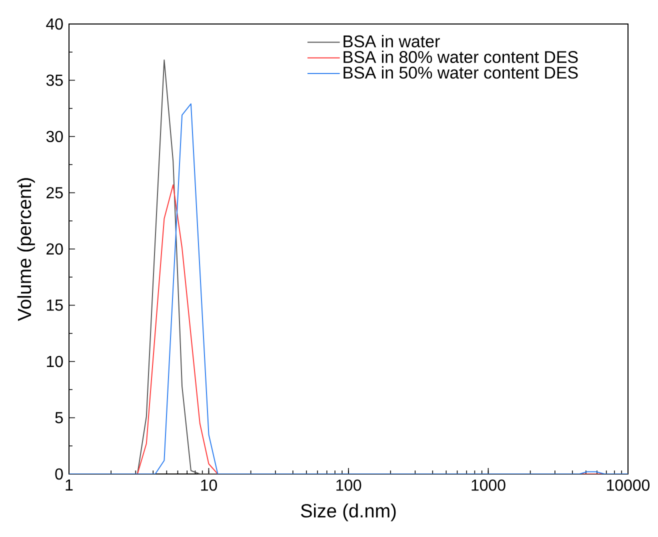  I want to click on legend-label: BSA in 80% water content DES, so click(461, 57).